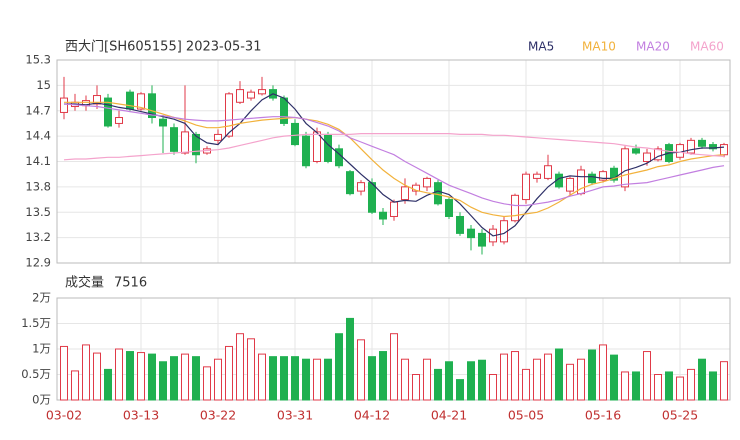  I want to click on y-tick-label: 13.5, so click(38, 212).